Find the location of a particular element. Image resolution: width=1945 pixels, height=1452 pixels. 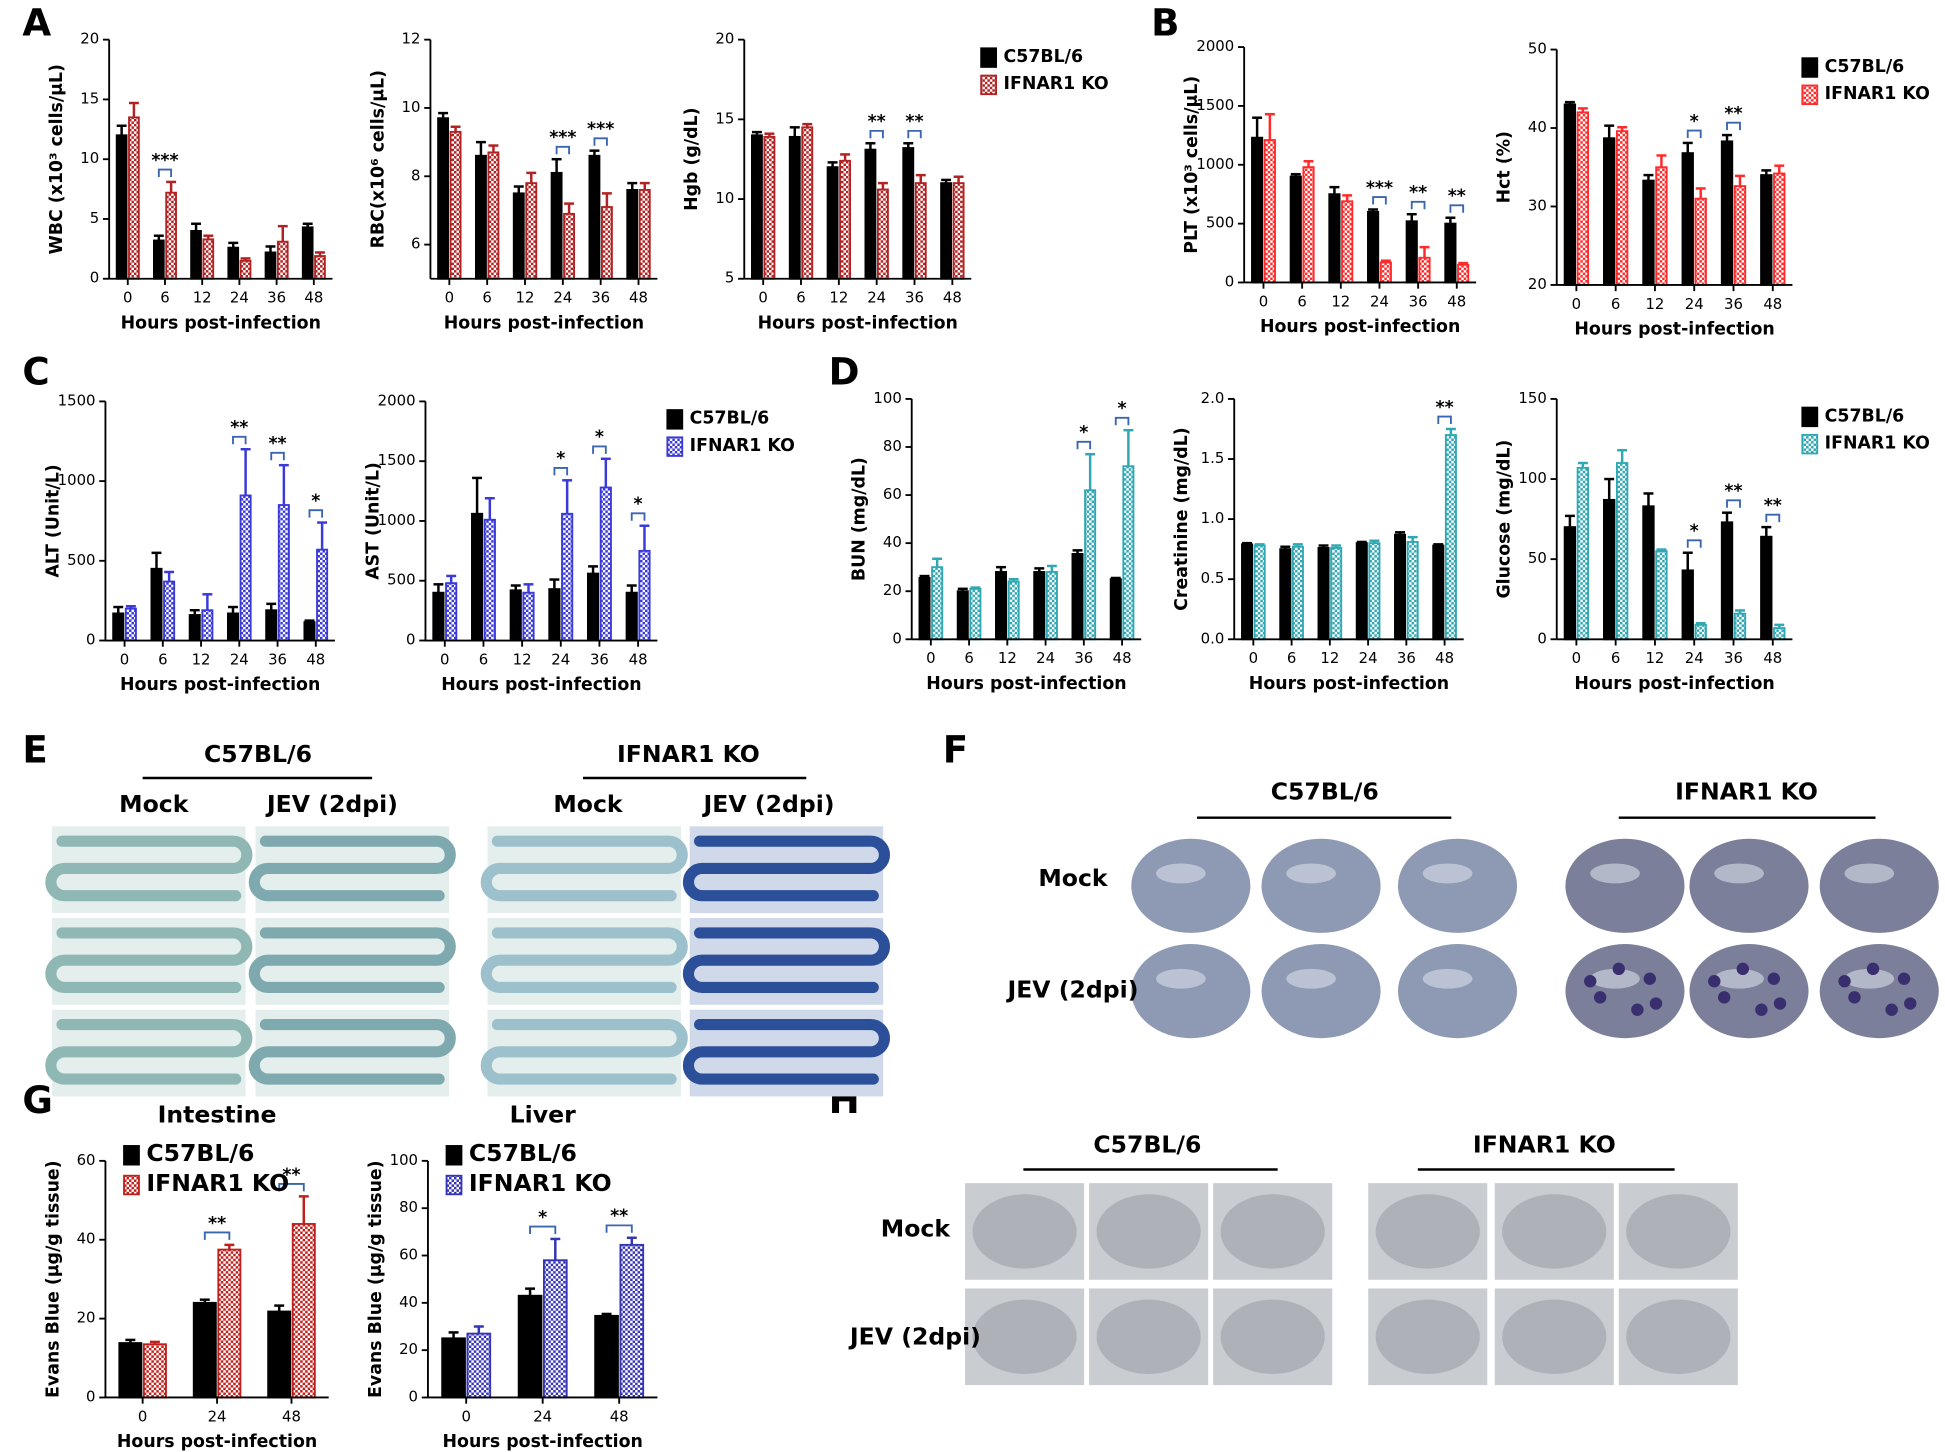

group-label: IFNAR1 KO is located at coordinates (688, 754).